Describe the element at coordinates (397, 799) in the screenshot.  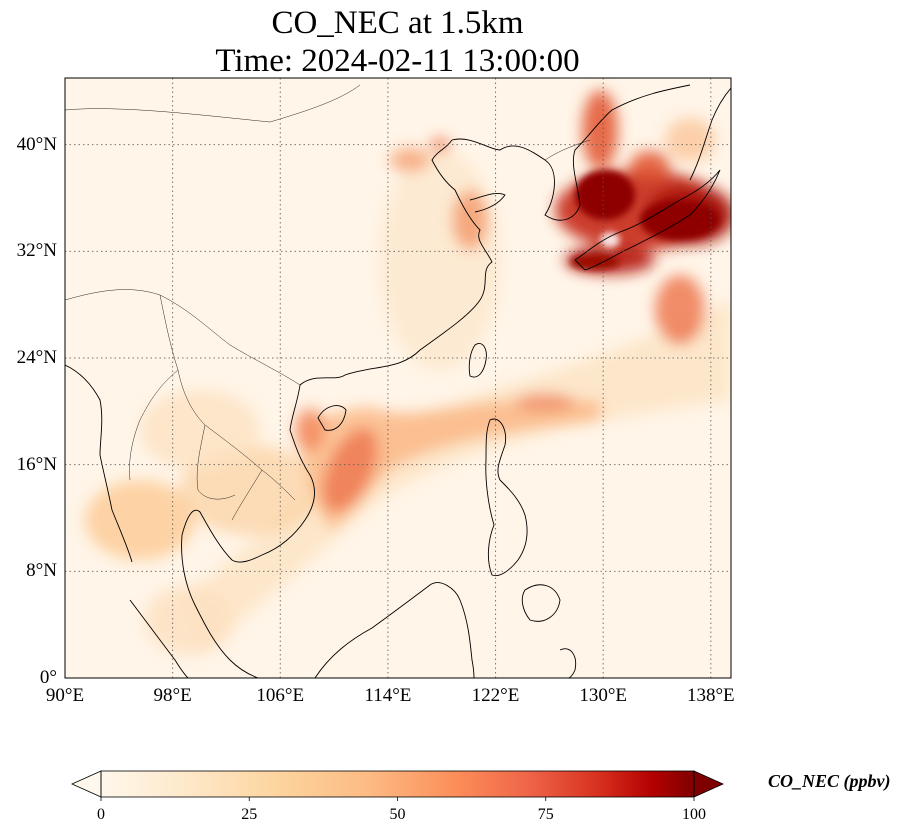
I see `colorbar-ticks` at that location.